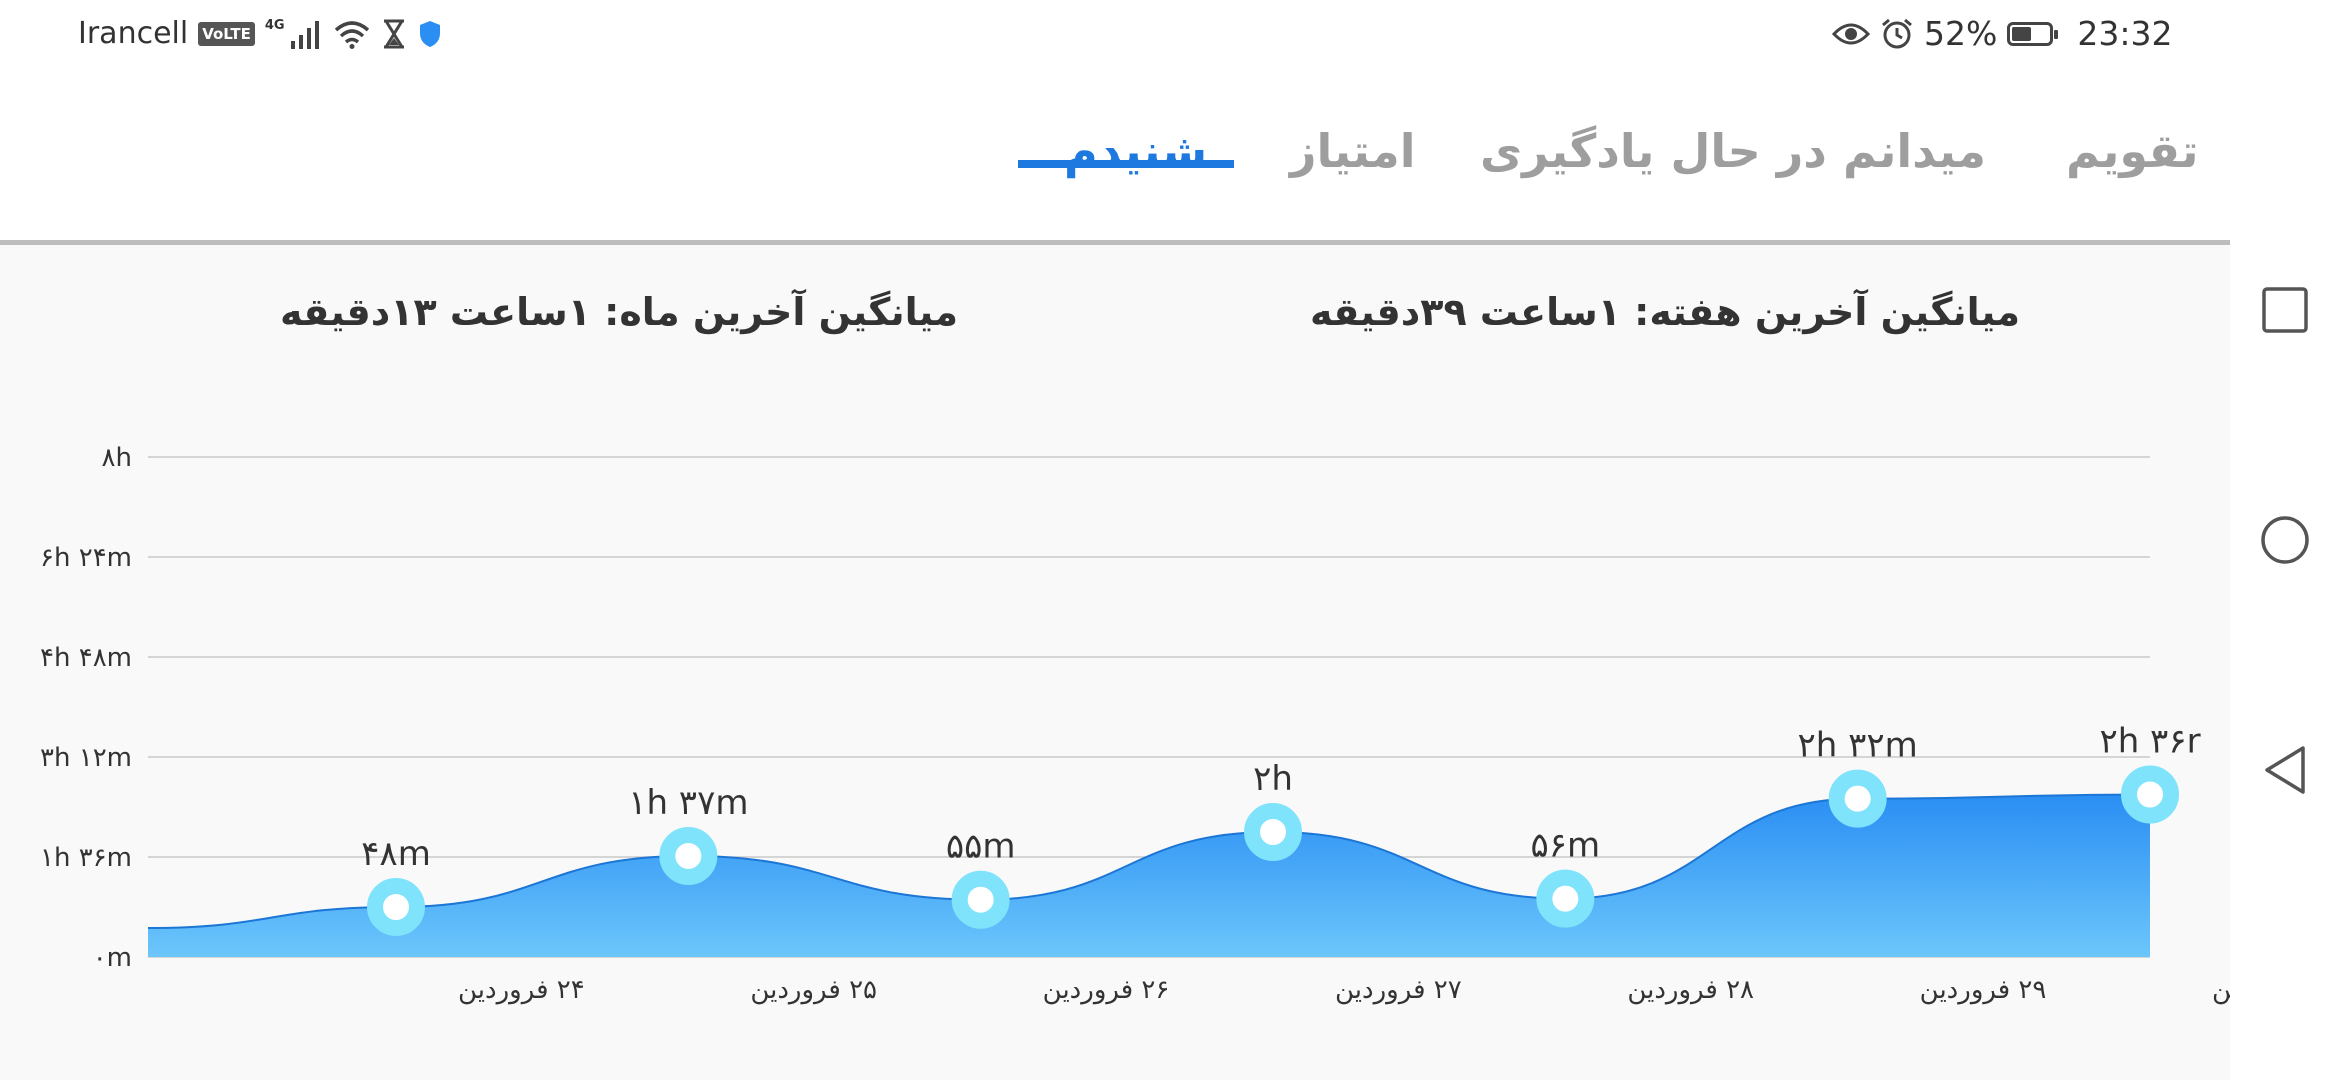 This screenshot has height=1080, width=2340. I want to click on chart-area, so click(1149, 875).